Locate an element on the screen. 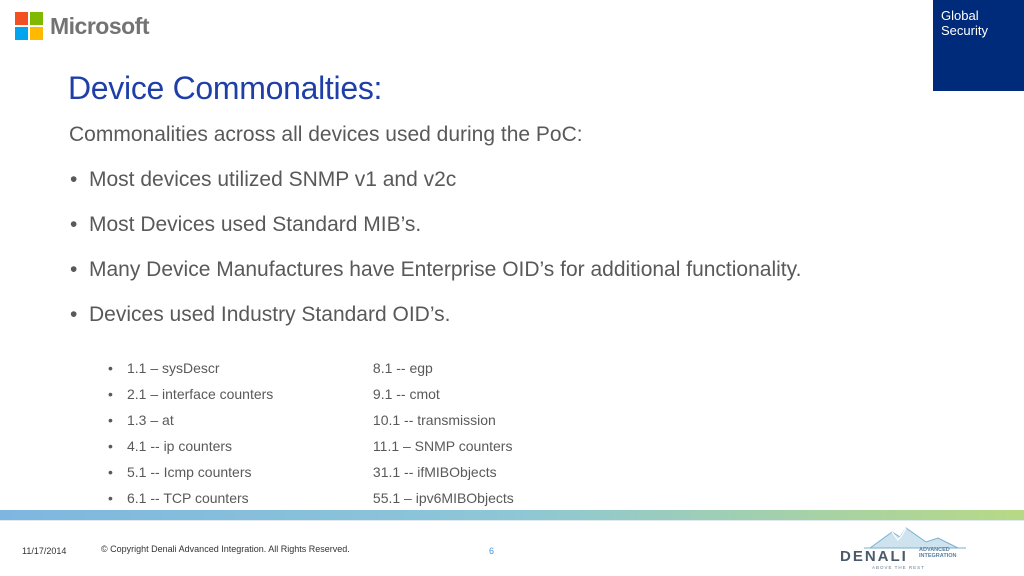  denali-wordmark: DENALI is located at coordinates (874, 556).